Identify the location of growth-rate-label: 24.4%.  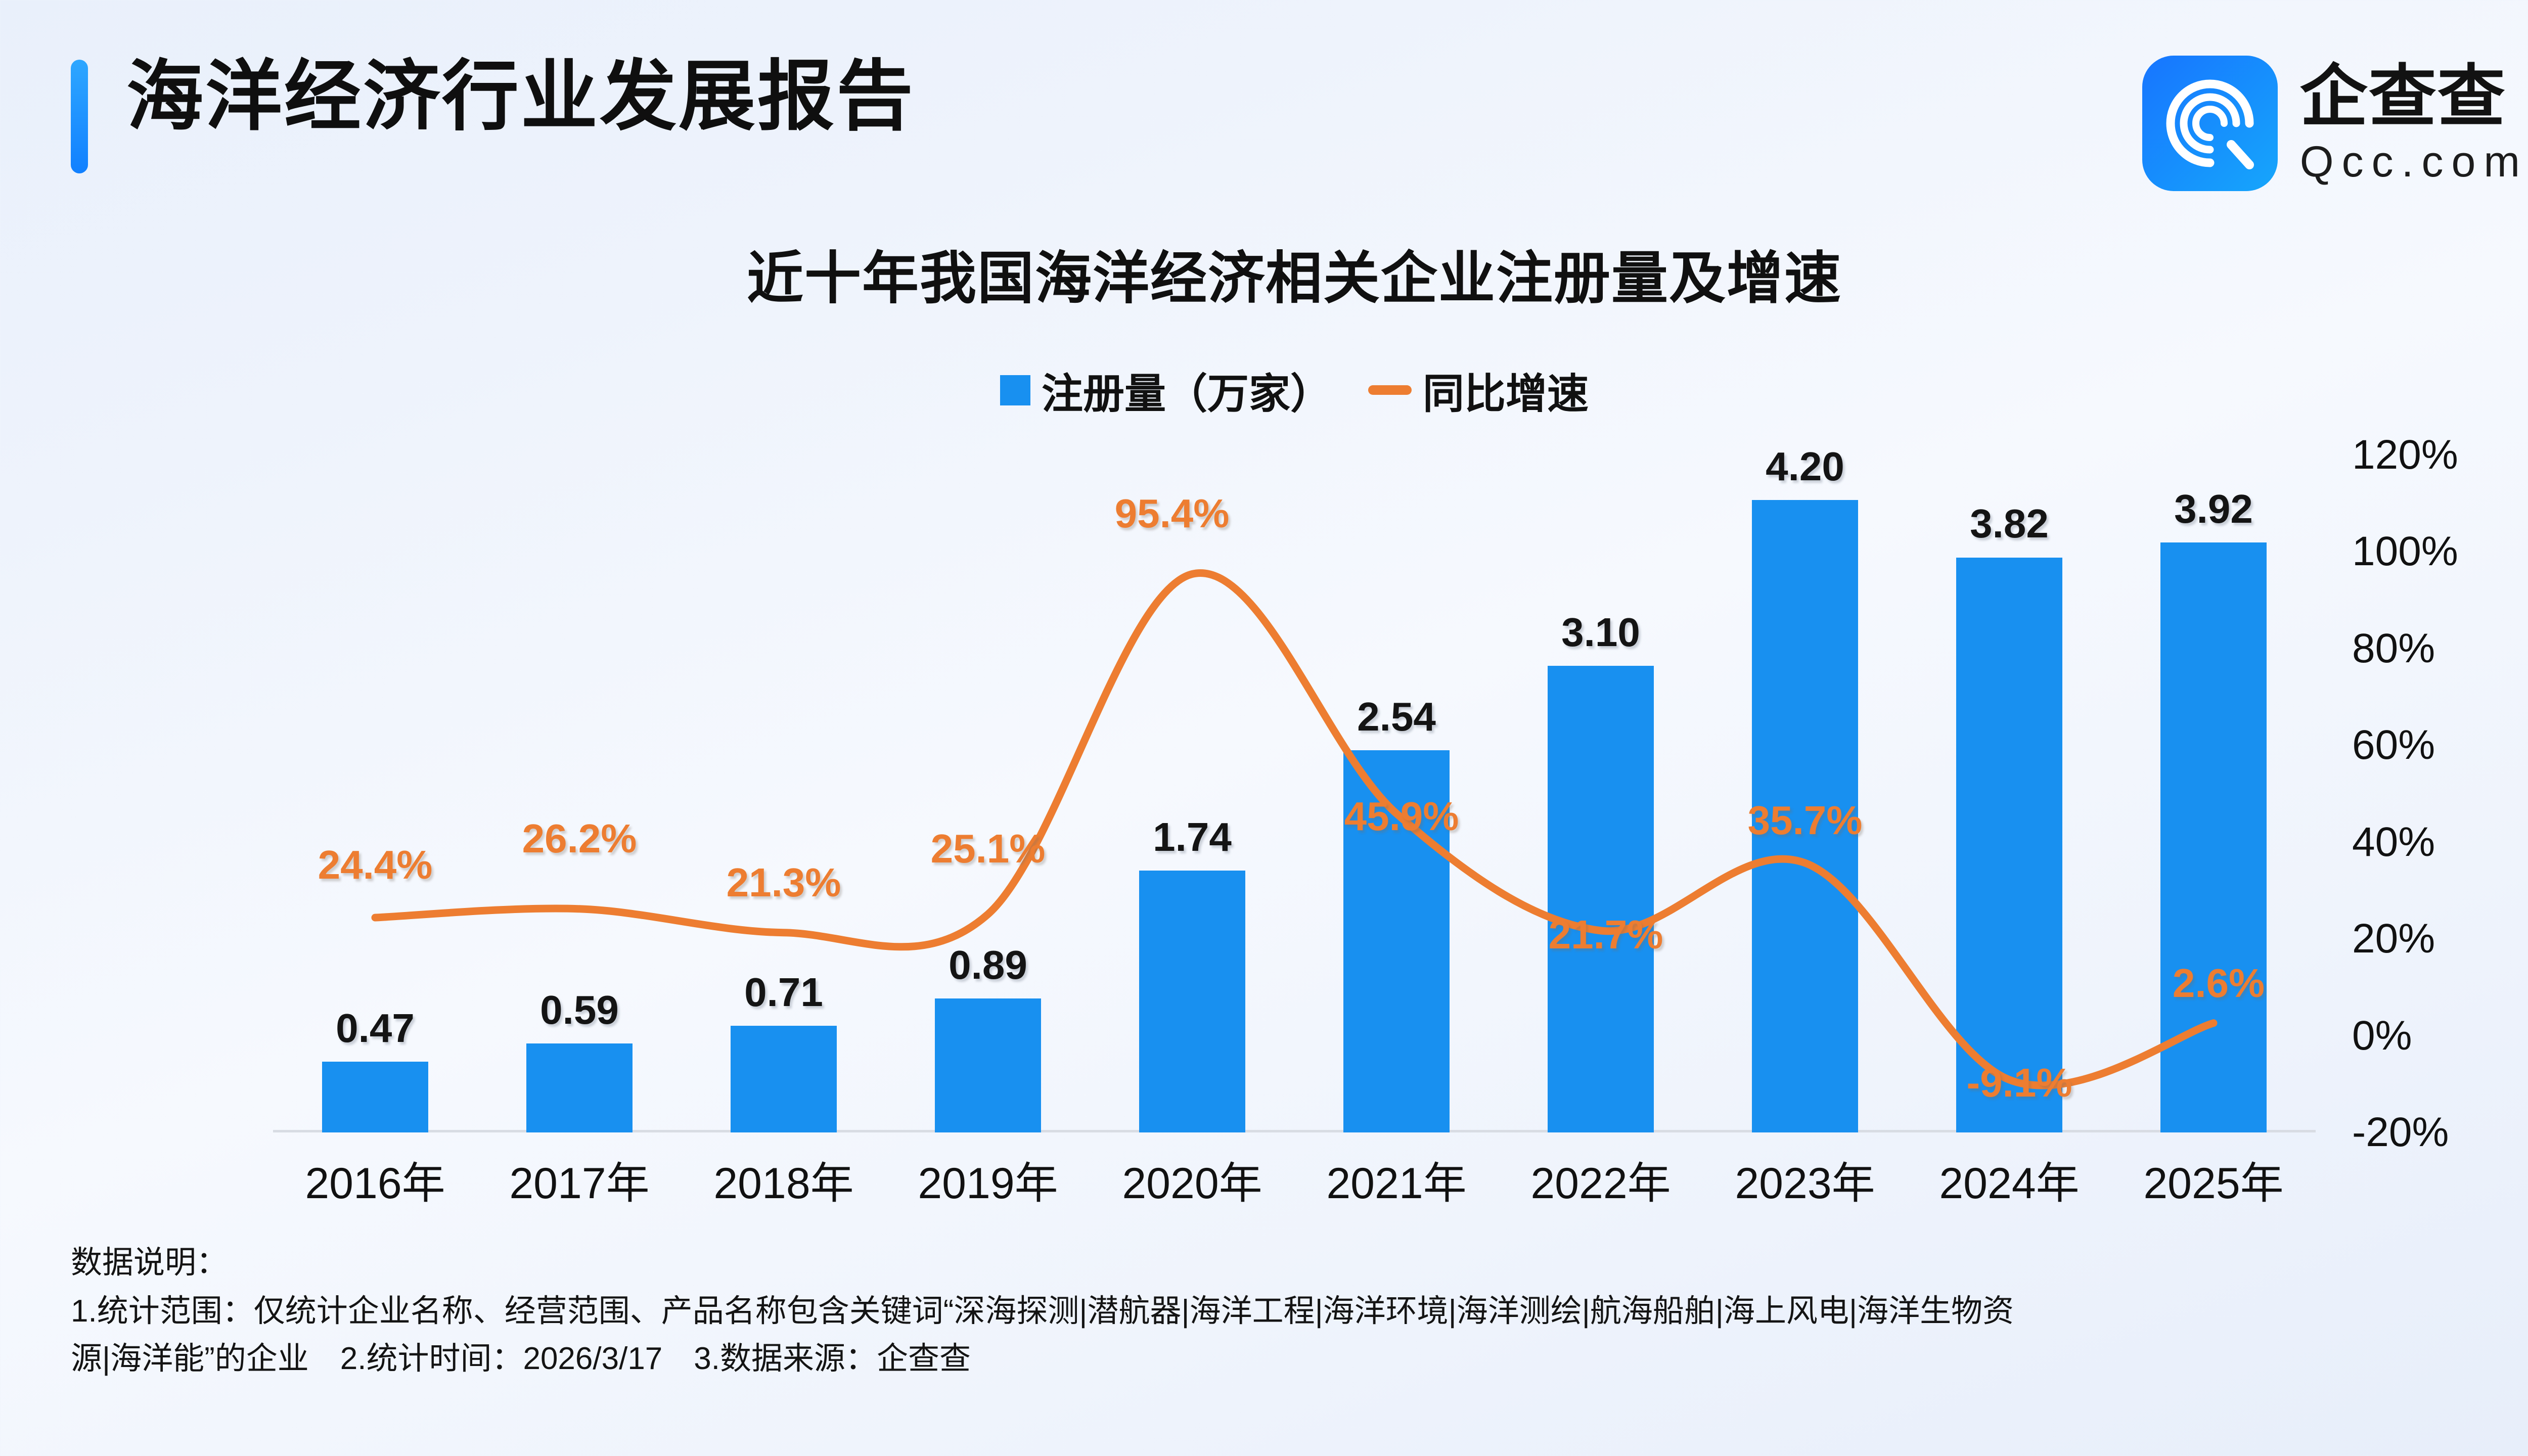
(376, 865).